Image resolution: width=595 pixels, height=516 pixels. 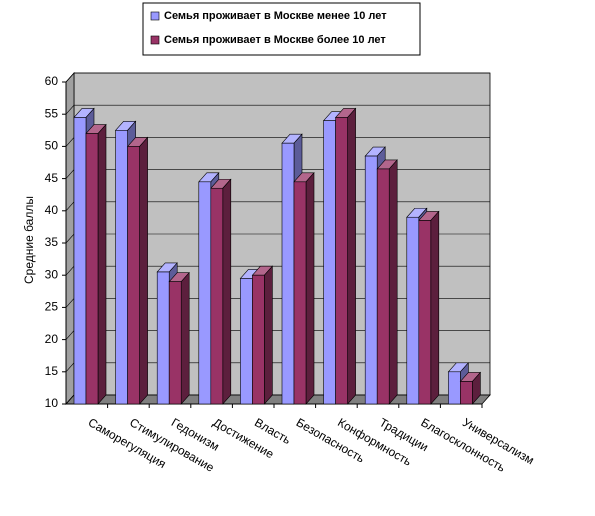 I want to click on legend-label: Семья проживает в Москве менее 10 лет, so click(x=275, y=16).